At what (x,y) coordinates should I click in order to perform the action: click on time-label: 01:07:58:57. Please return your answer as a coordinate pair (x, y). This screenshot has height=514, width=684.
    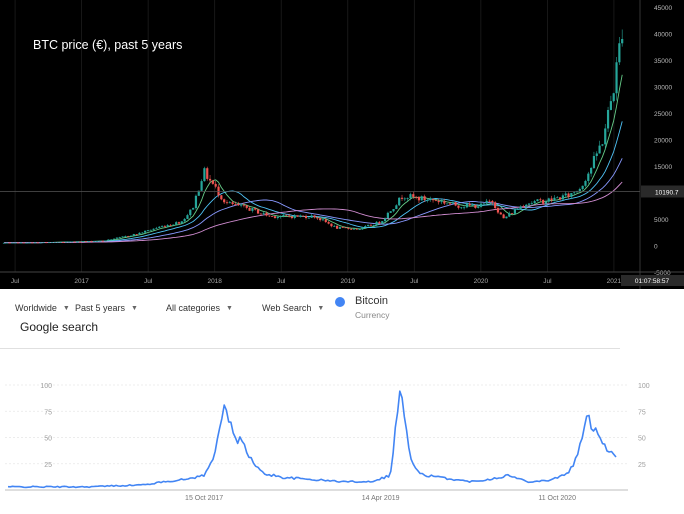
    Looking at the image, I should click on (652, 281).